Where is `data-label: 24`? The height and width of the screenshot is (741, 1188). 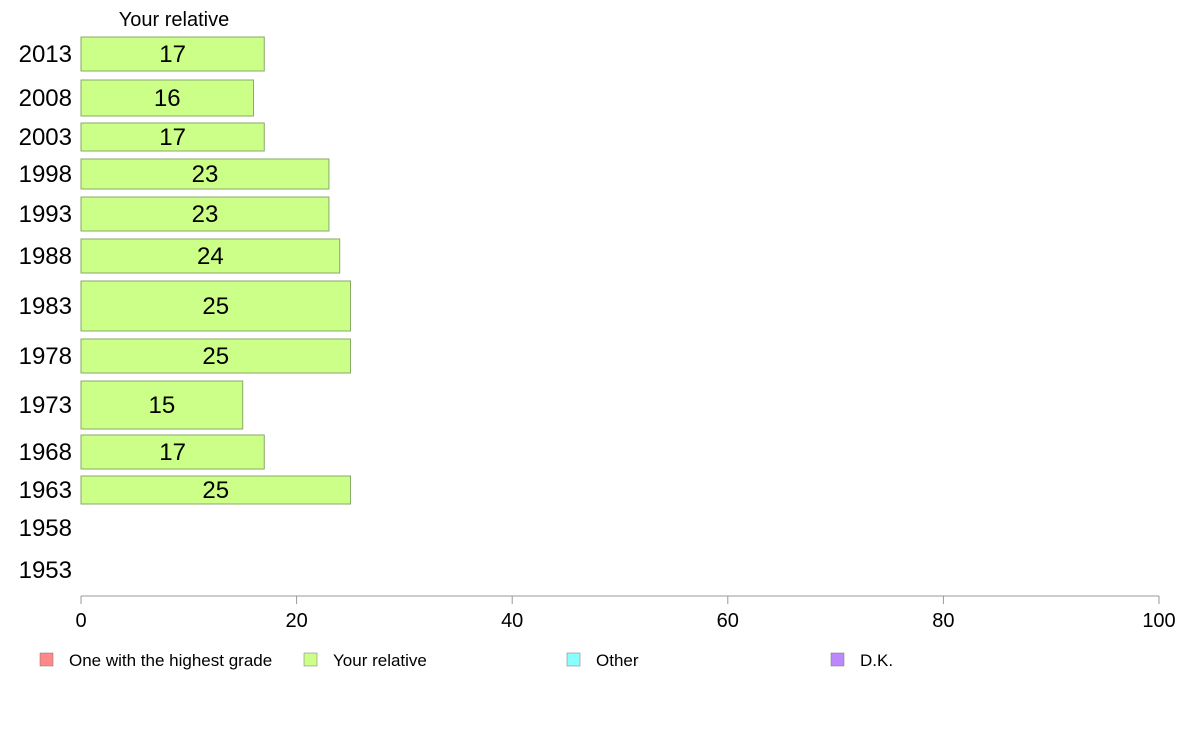
data-label: 24 is located at coordinates (210, 256).